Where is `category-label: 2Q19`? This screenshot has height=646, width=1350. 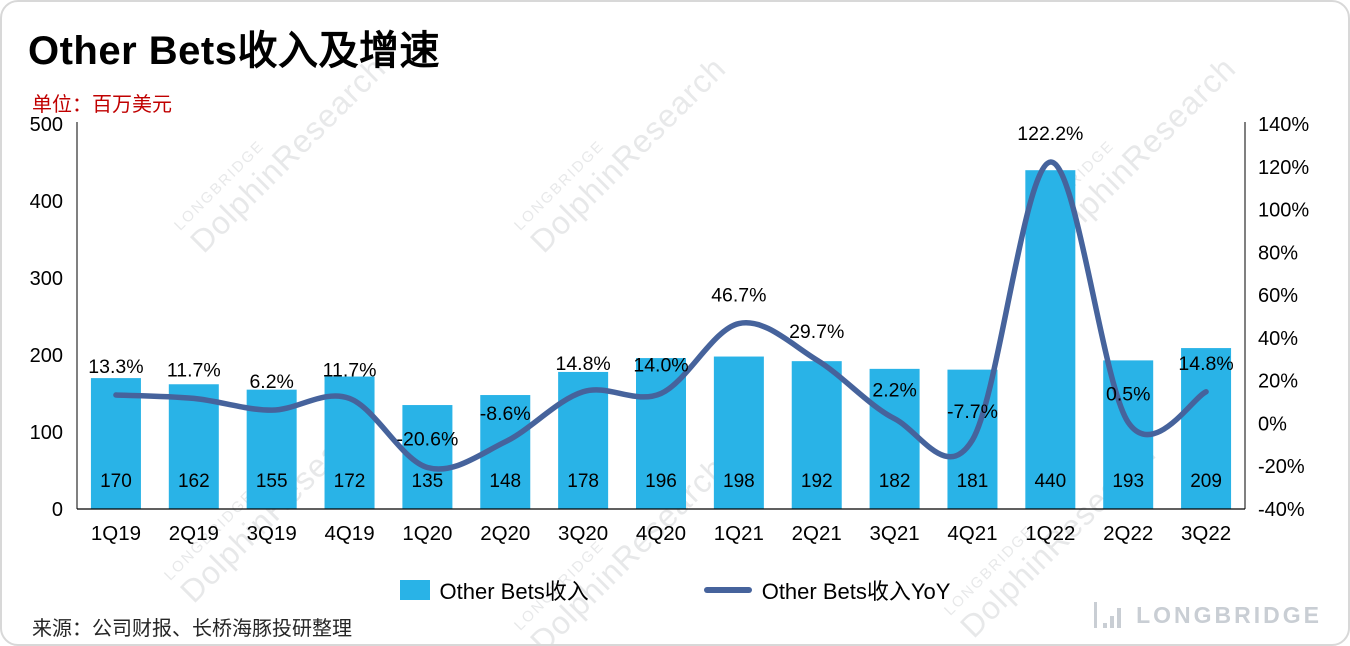
category-label: 2Q19 is located at coordinates (194, 533).